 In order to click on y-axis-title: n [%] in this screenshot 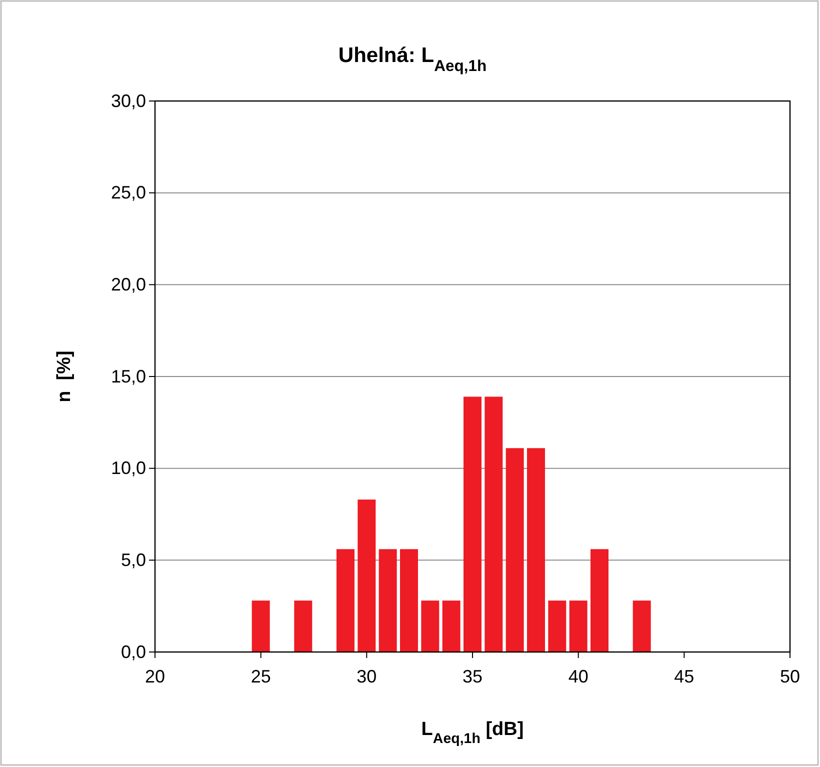, I will do `click(64, 376)`.